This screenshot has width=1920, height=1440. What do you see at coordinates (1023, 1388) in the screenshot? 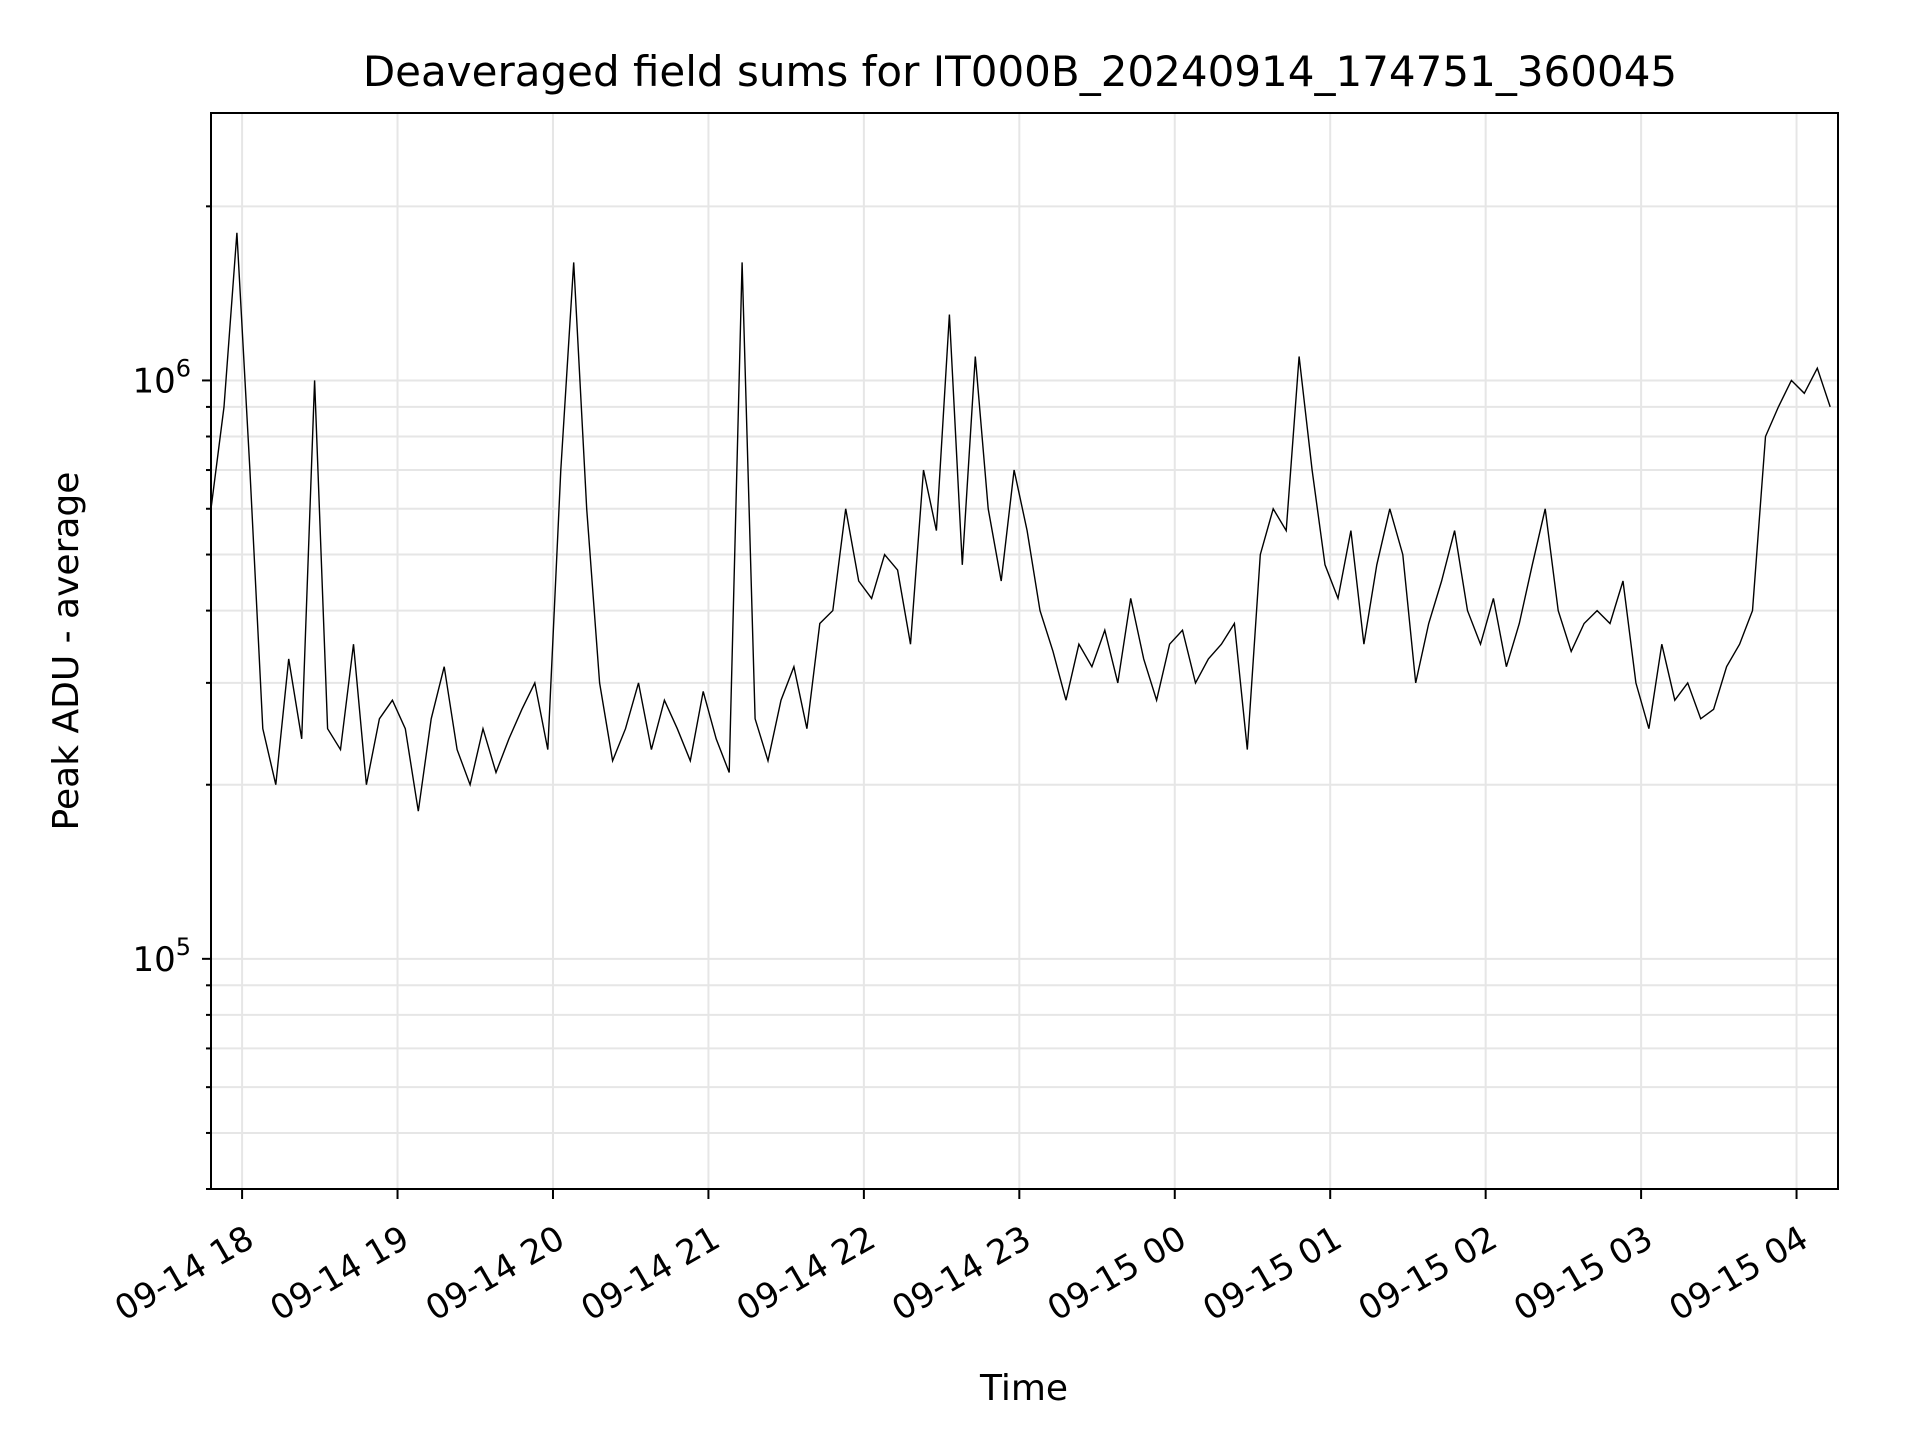
I see `x-axis-label: Time` at bounding box center [1023, 1388].